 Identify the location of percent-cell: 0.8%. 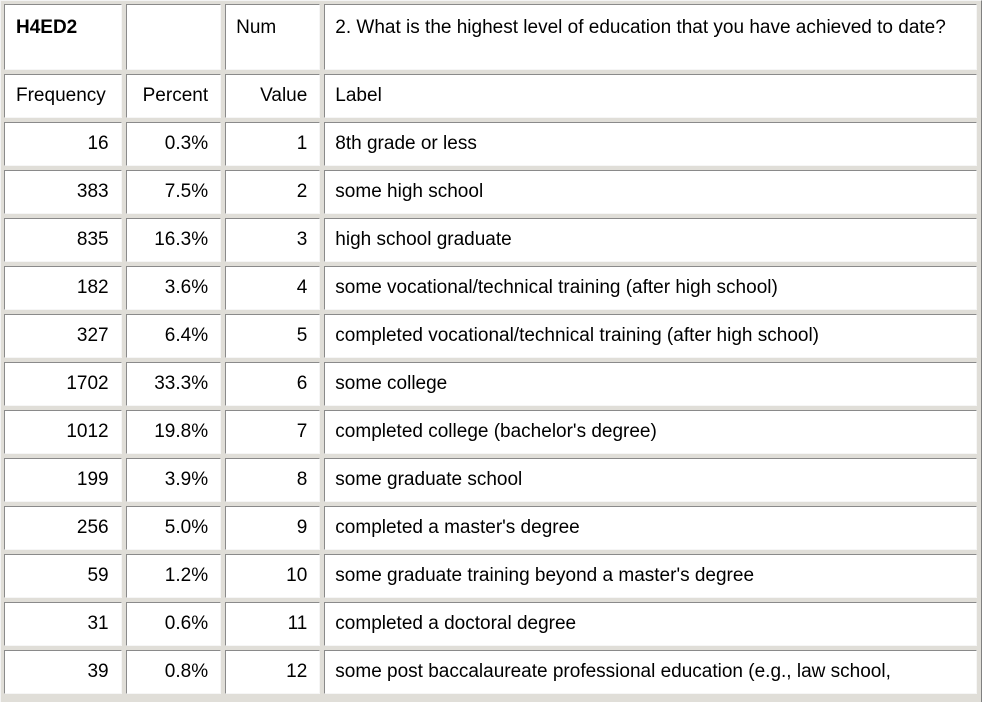
(173, 672).